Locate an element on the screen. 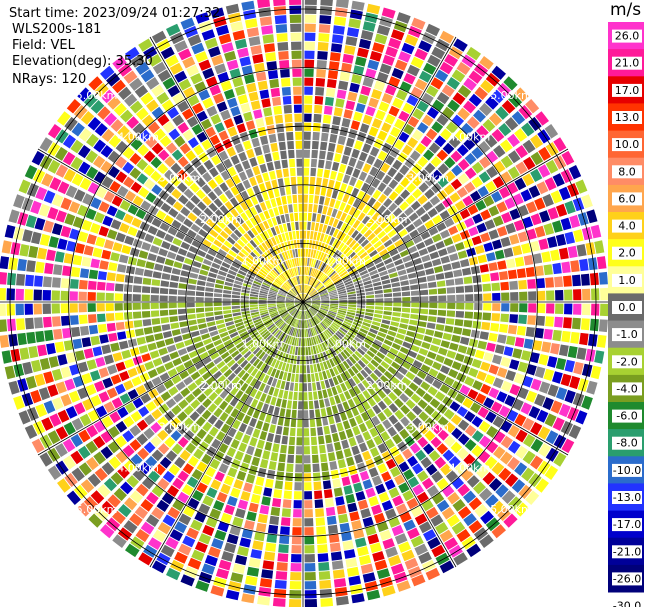  elevation-label: Elevation(deg): 35.30 is located at coordinates (82, 61).